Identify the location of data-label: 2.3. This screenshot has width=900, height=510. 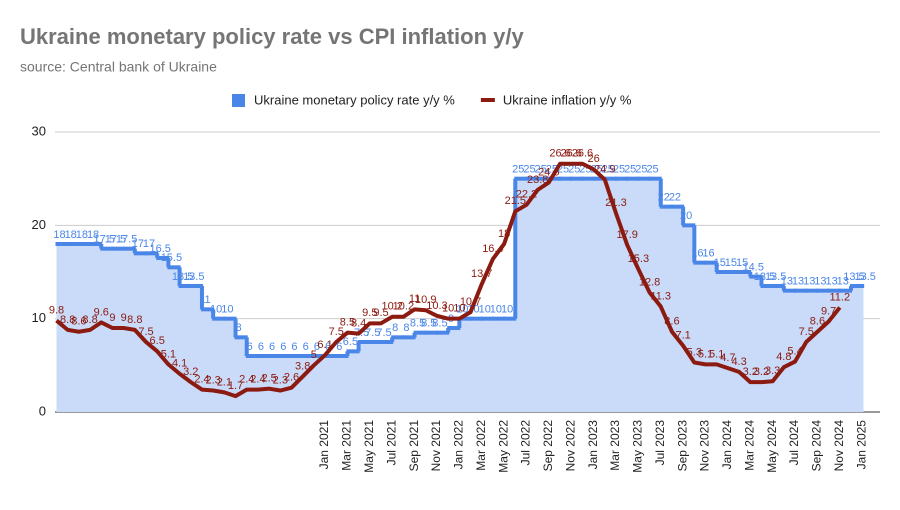
(213, 380).